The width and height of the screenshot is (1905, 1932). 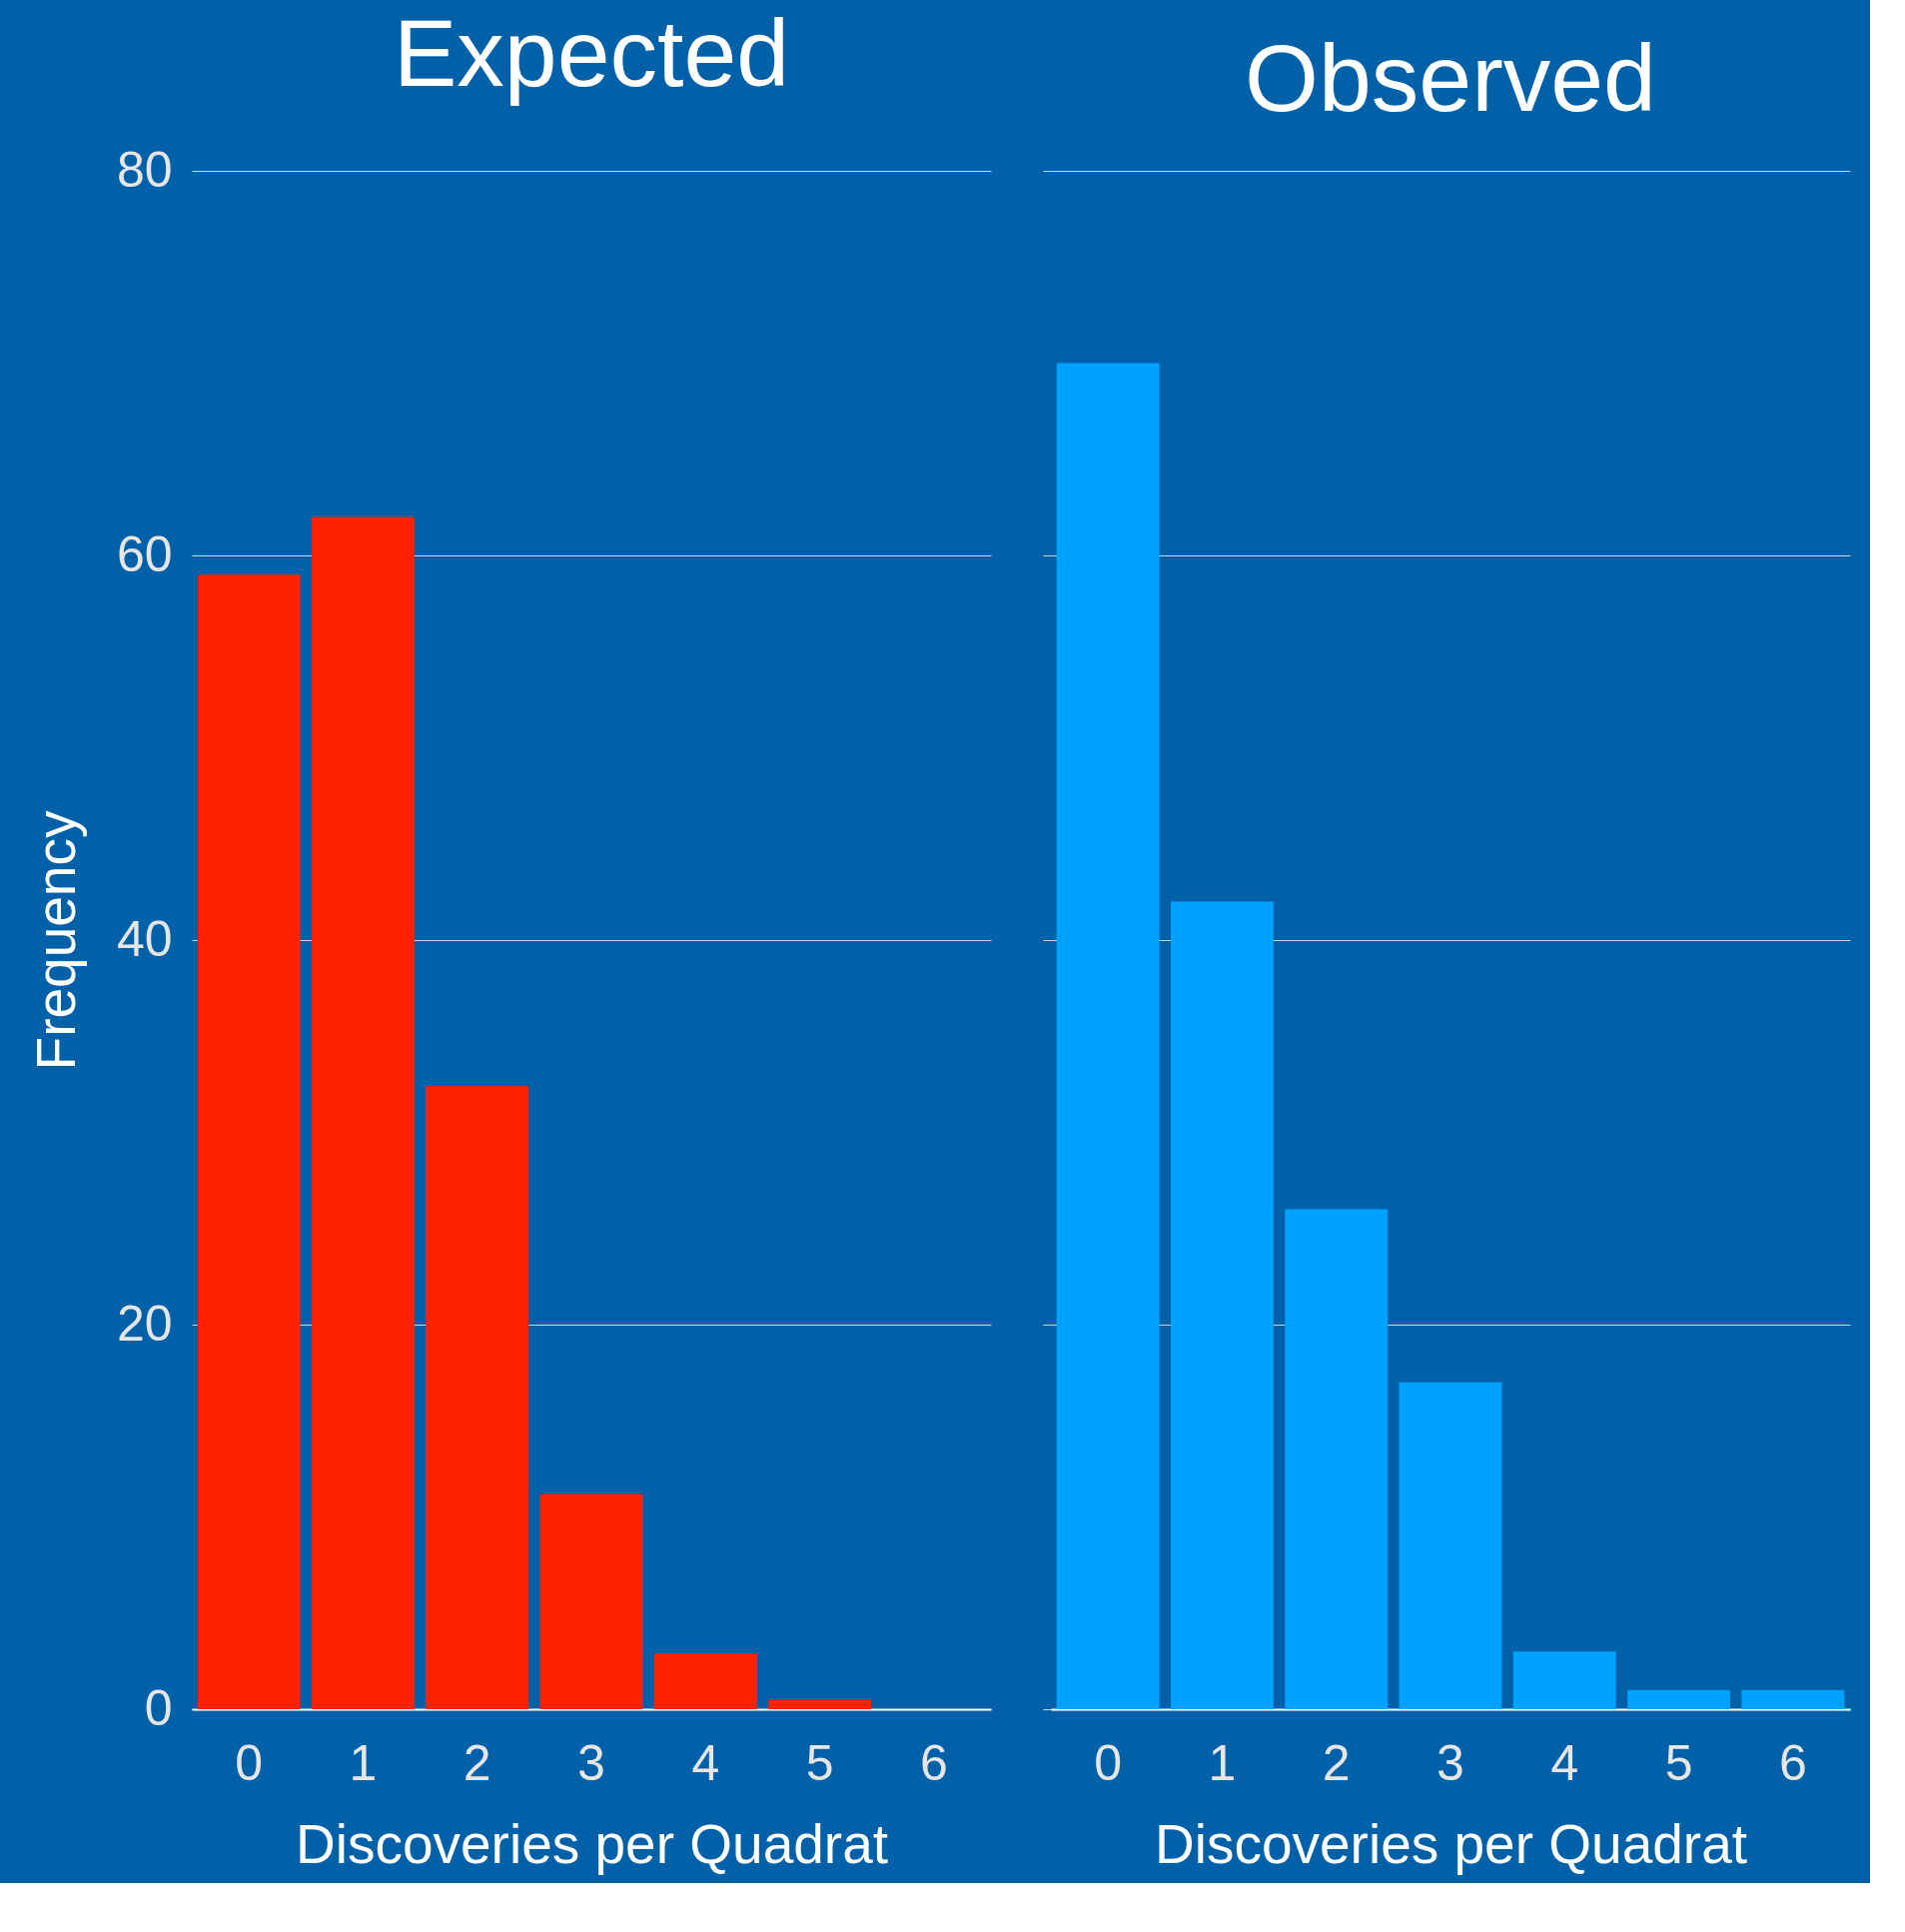 I want to click on y-axis-title: Frequency, so click(x=55, y=940).